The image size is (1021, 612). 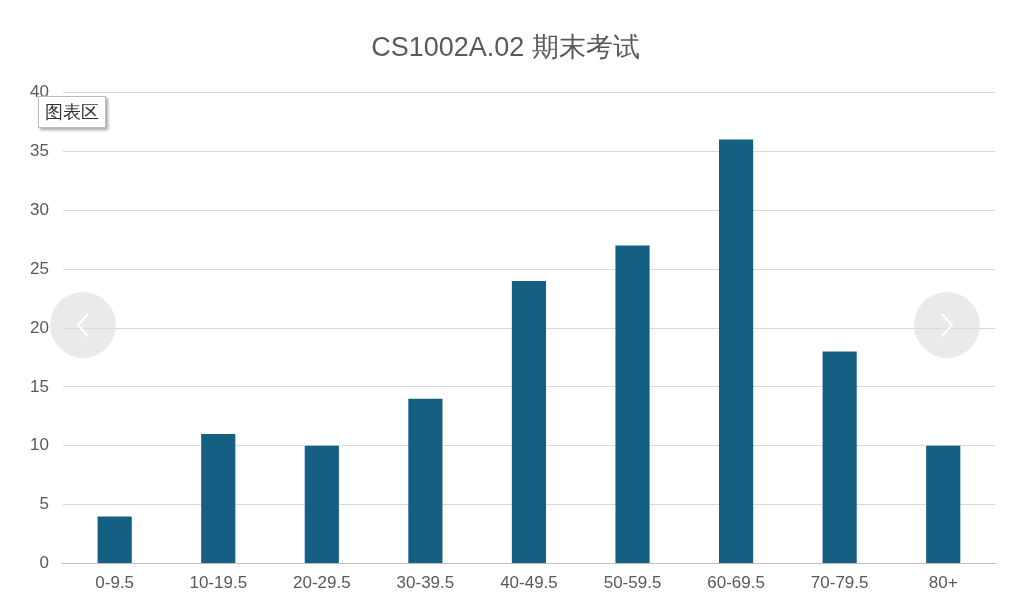 What do you see at coordinates (115, 583) in the screenshot?
I see `x-tick-label: 0-9.5` at bounding box center [115, 583].